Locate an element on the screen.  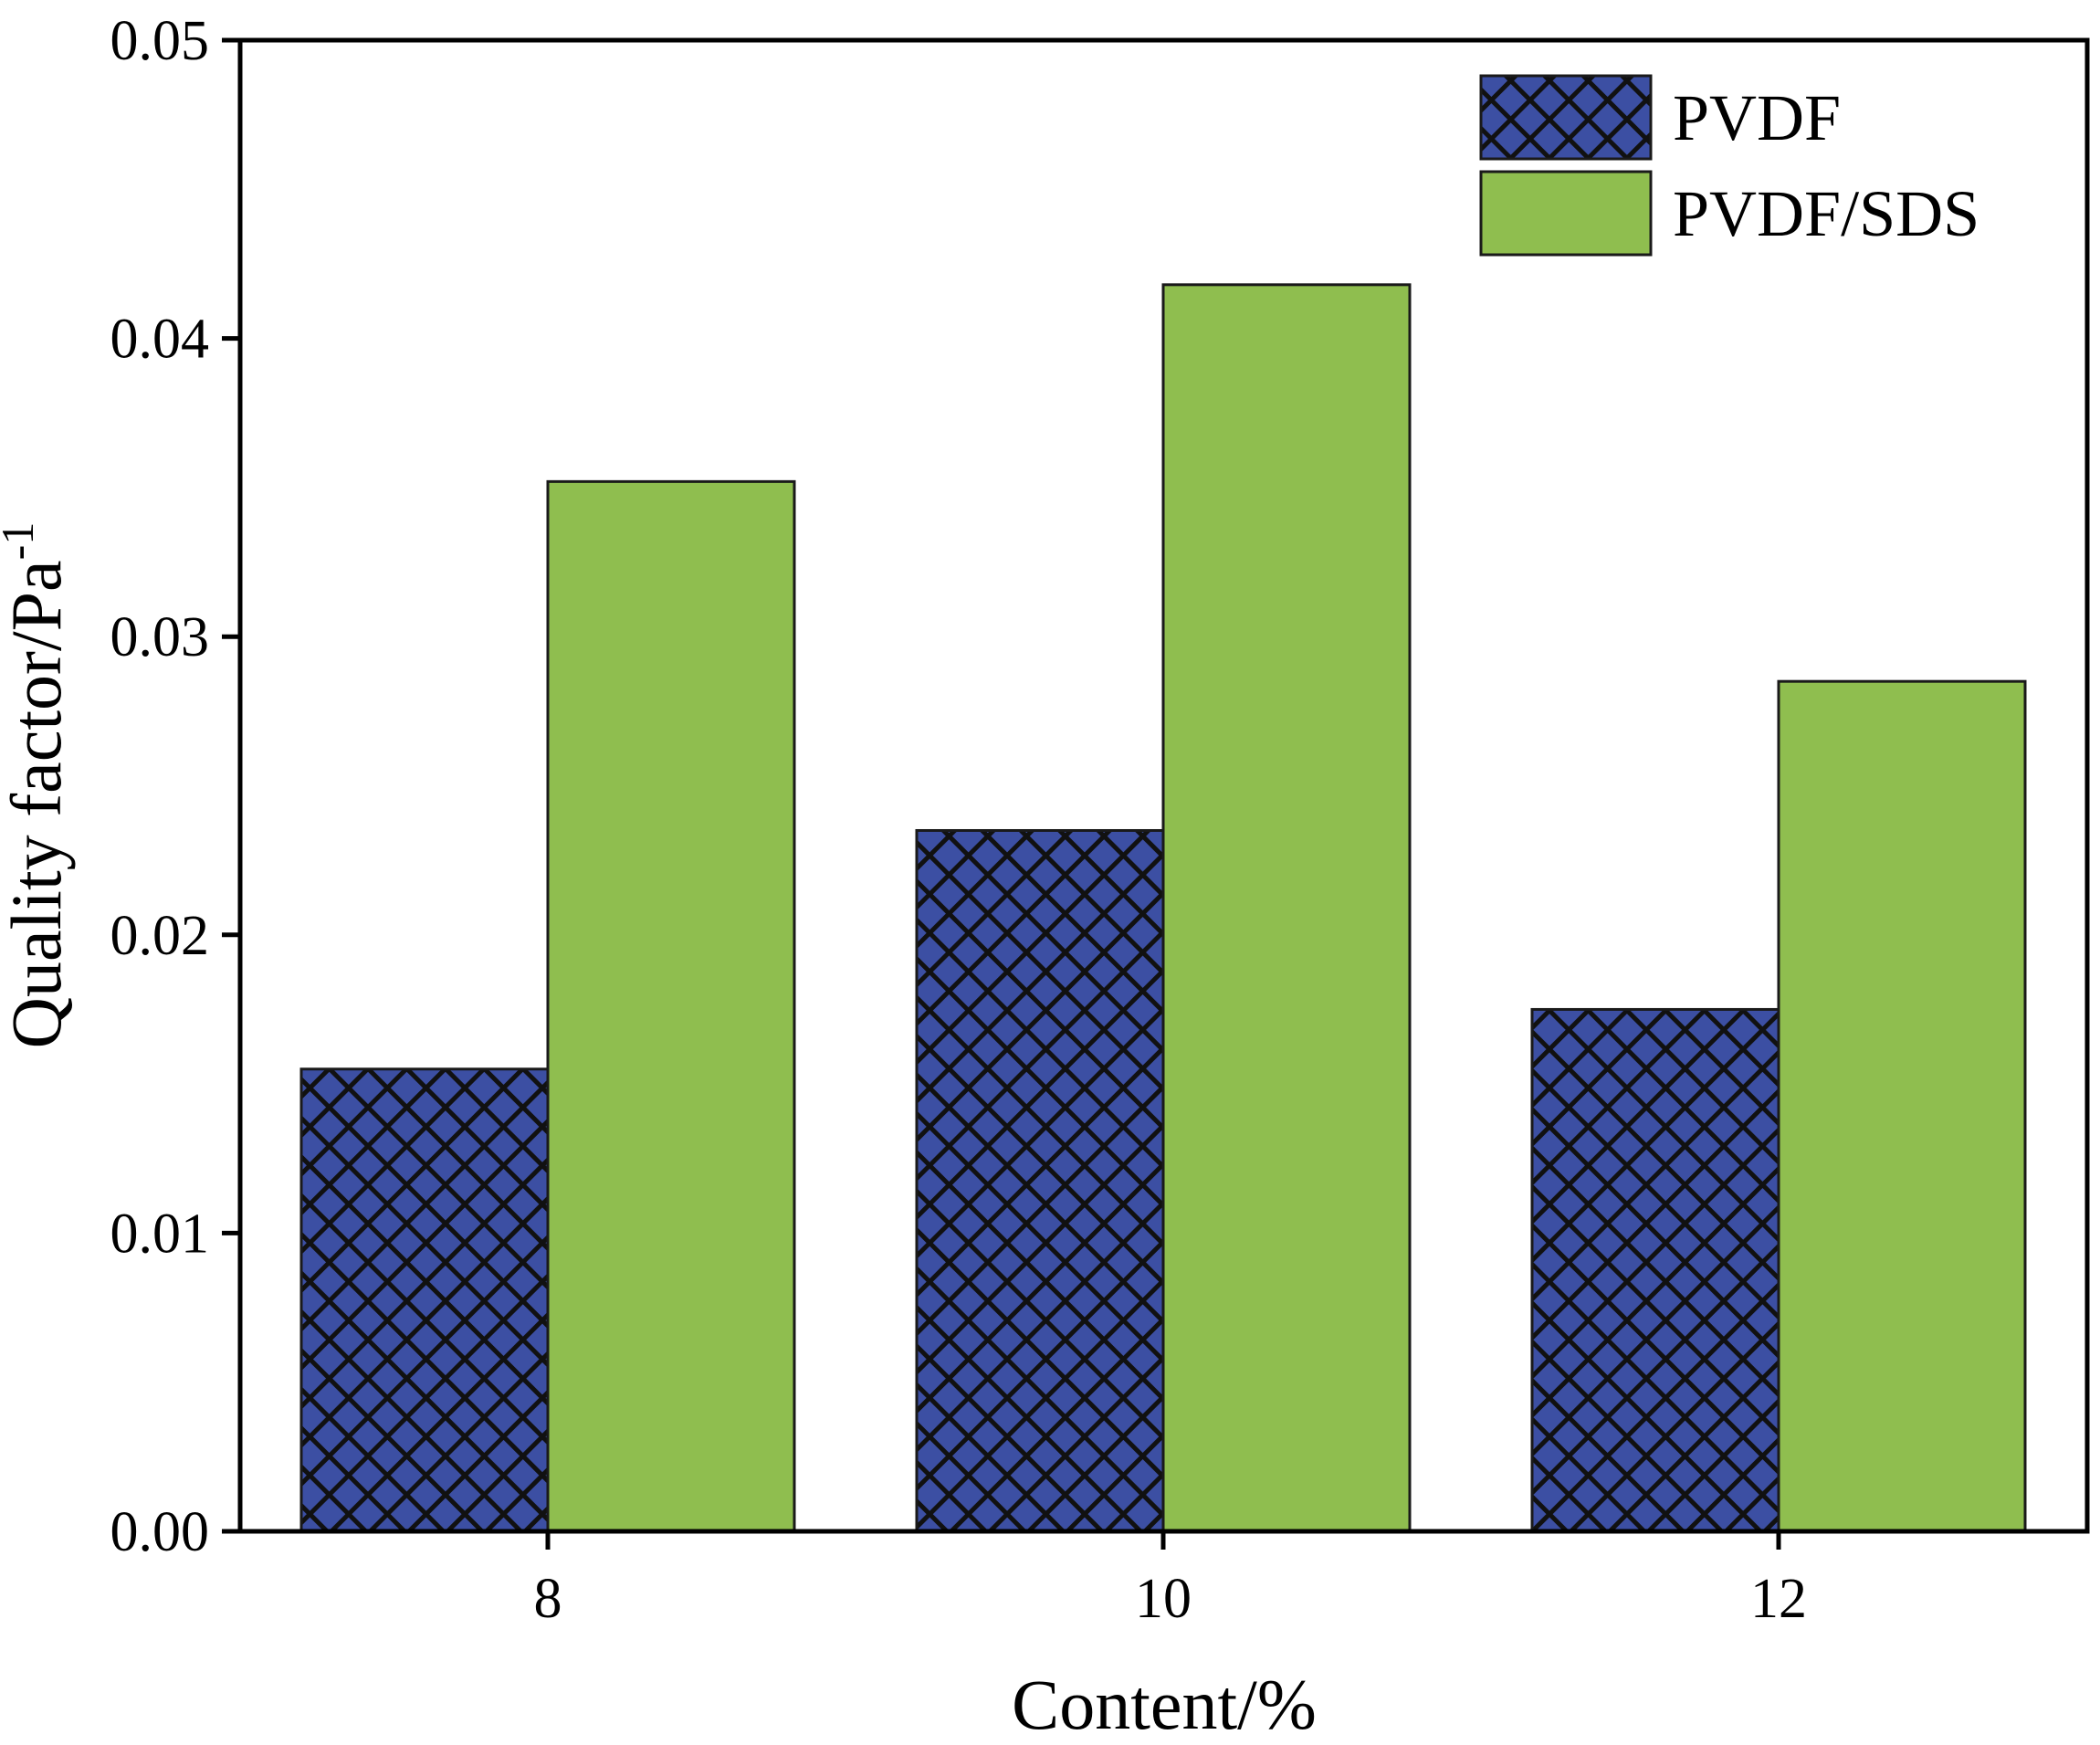
y-tick-label: 0.04 is located at coordinates (160, 340).